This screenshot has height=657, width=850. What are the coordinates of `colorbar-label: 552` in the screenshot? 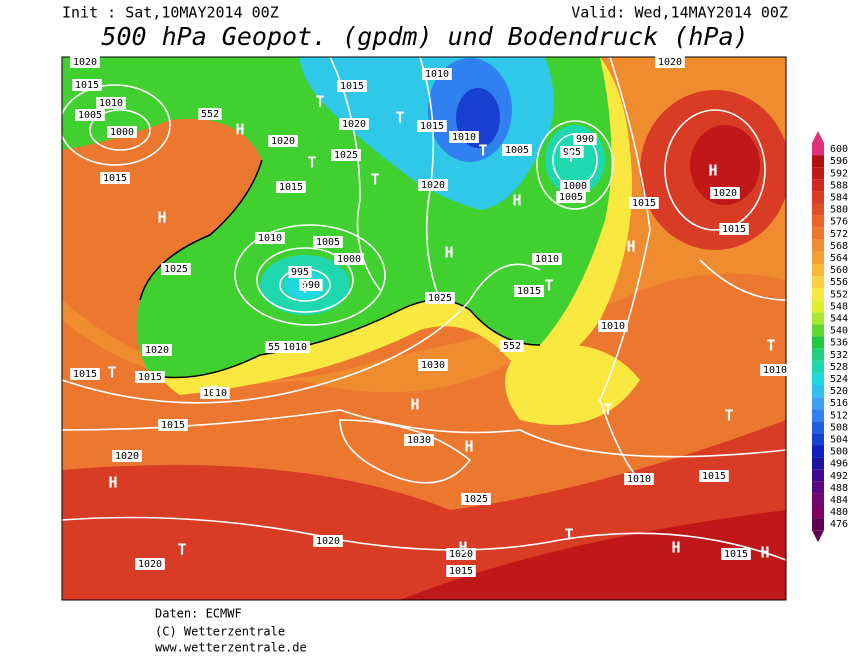 It's located at (839, 294).